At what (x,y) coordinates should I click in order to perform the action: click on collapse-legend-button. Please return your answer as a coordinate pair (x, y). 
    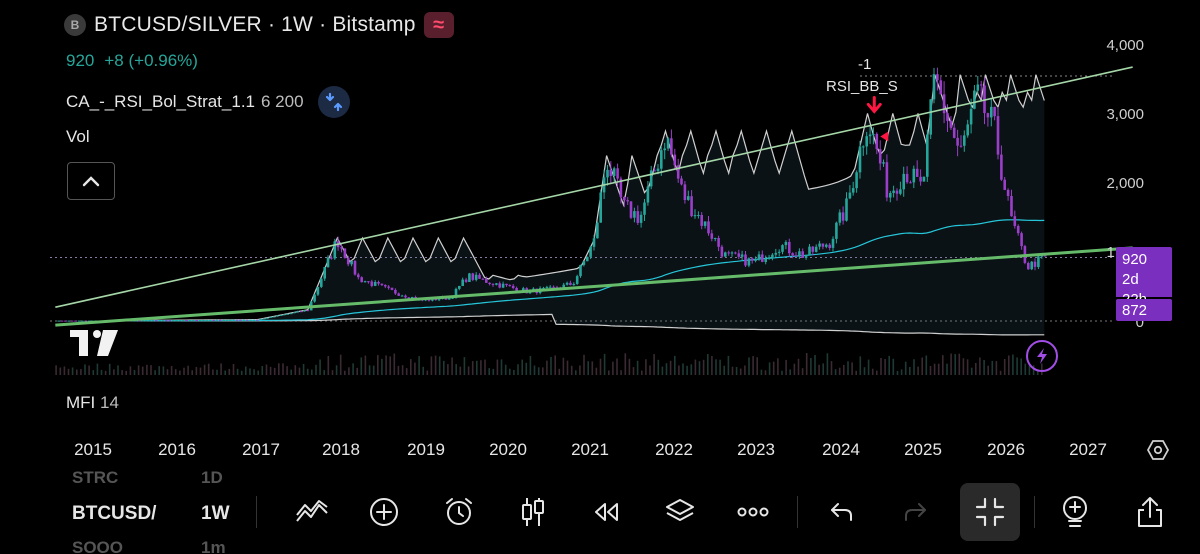
    Looking at the image, I should click on (91, 181).